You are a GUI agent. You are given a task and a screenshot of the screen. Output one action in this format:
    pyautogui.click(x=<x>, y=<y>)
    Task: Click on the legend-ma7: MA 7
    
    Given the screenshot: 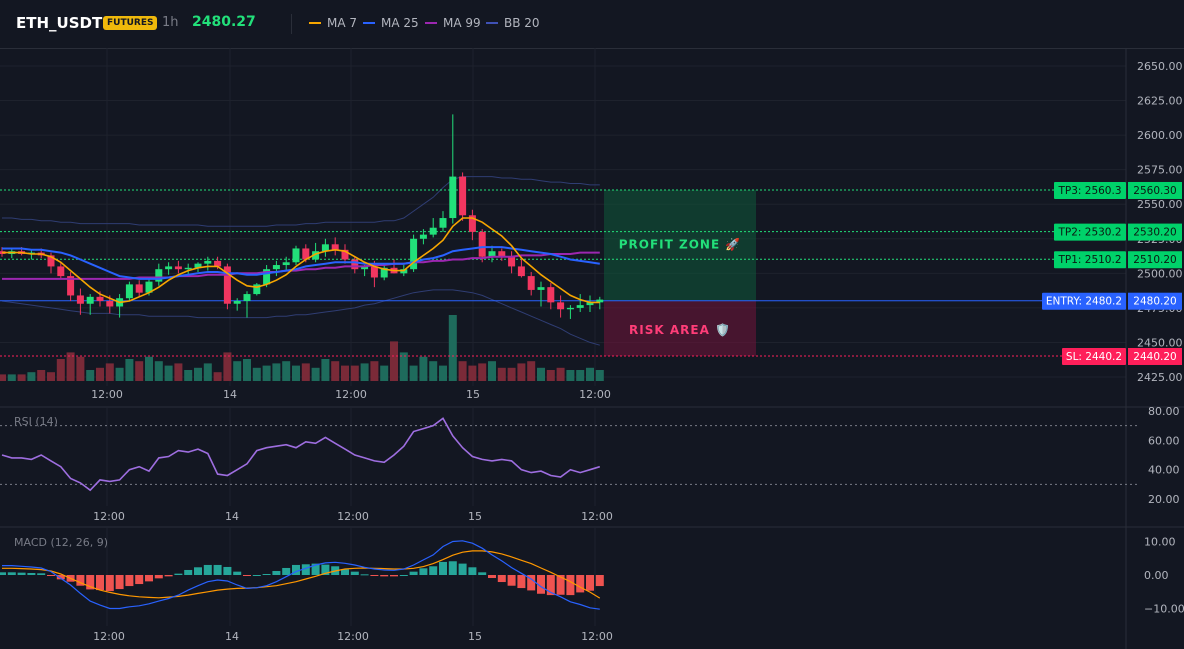 What is the action you would take?
    pyautogui.click(x=333, y=23)
    